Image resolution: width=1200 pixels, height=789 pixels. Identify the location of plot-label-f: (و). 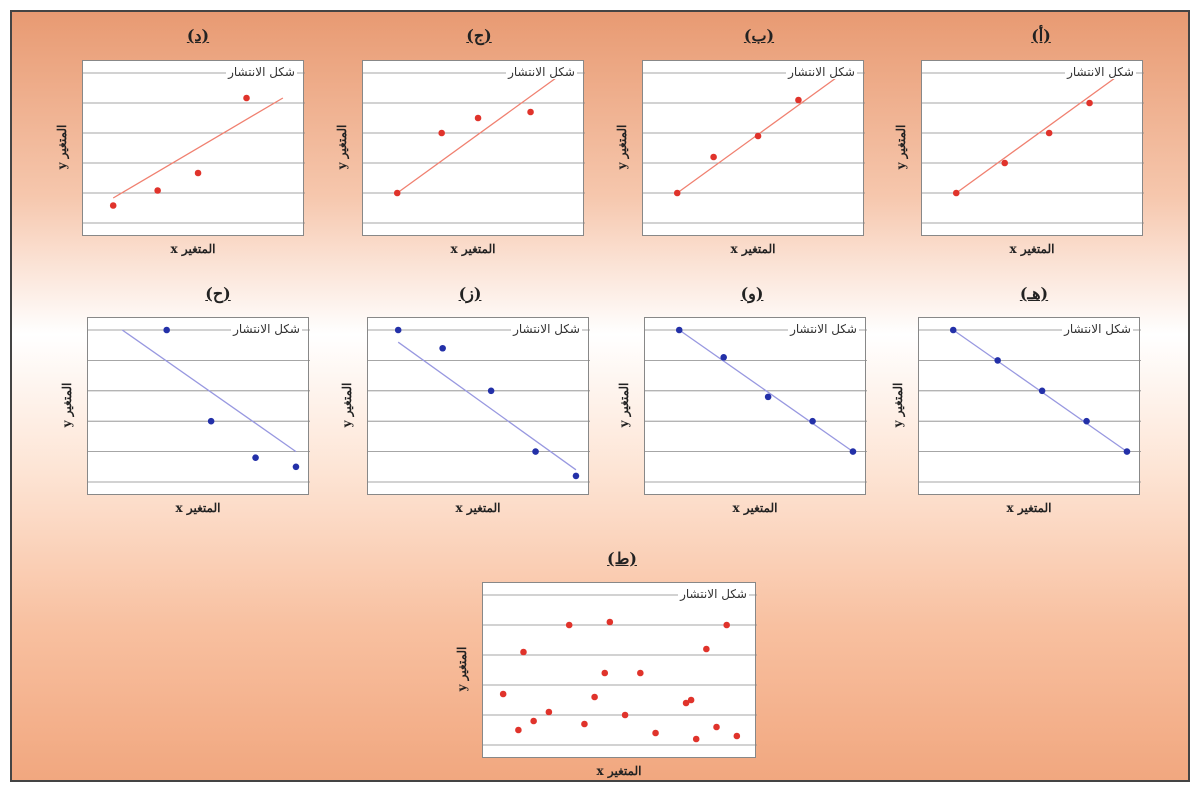
(752, 293).